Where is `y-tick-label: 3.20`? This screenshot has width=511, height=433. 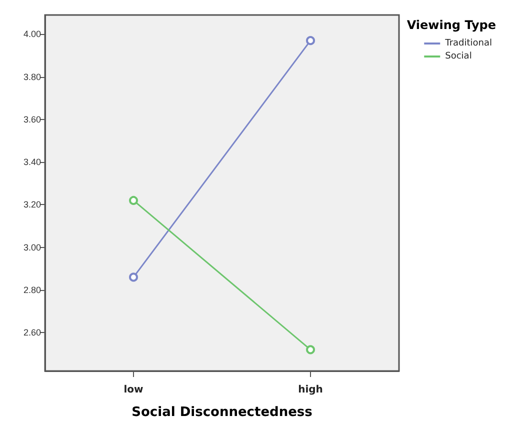
y-tick-label: 3.20 is located at coordinates (32, 205).